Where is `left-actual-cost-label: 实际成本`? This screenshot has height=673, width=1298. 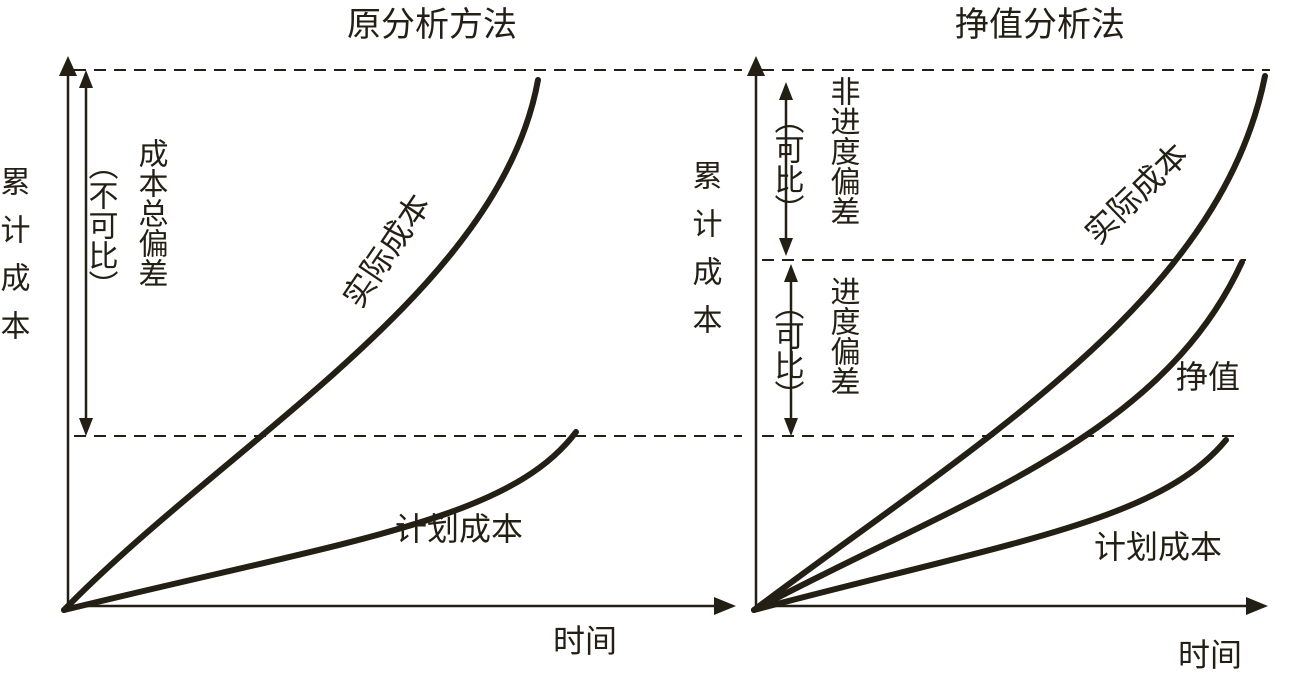 left-actual-cost-label: 实际成本 is located at coordinates (386, 250).